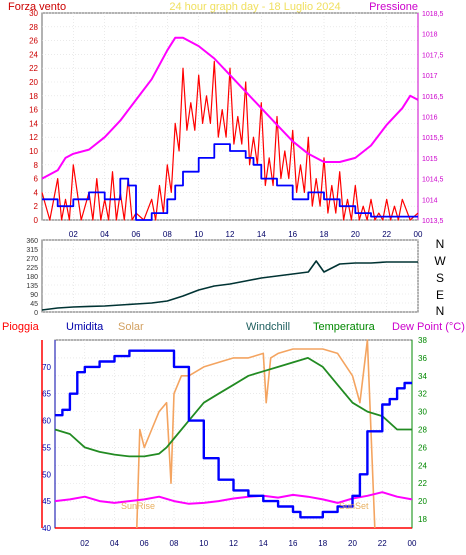 This screenshot has height=555, width=466. What do you see at coordinates (268, 327) in the screenshot?
I see `legend-windchill: Windchill` at bounding box center [268, 327].